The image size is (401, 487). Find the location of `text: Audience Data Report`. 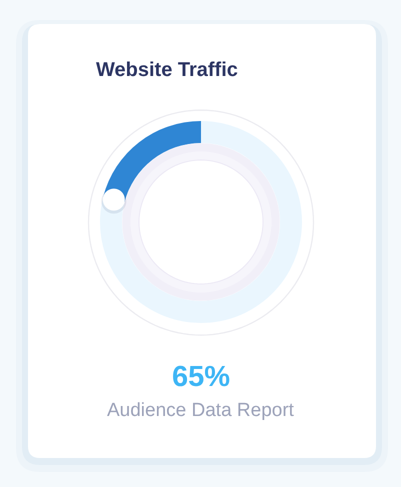

text: Audience Data Report is located at coordinates (201, 410).